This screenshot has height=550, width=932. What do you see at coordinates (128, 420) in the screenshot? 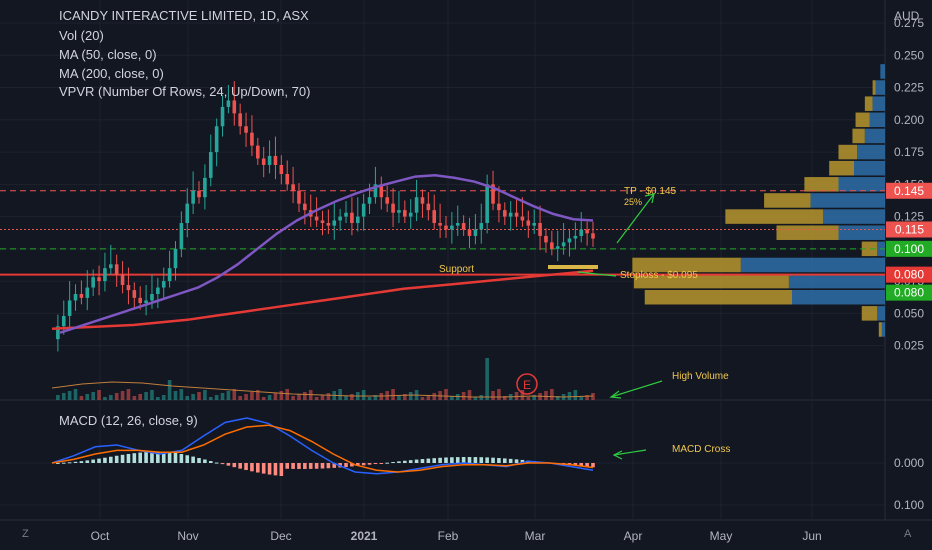
I see `legend-macd: MACD (12, 26, close, 9)` at bounding box center [128, 420].